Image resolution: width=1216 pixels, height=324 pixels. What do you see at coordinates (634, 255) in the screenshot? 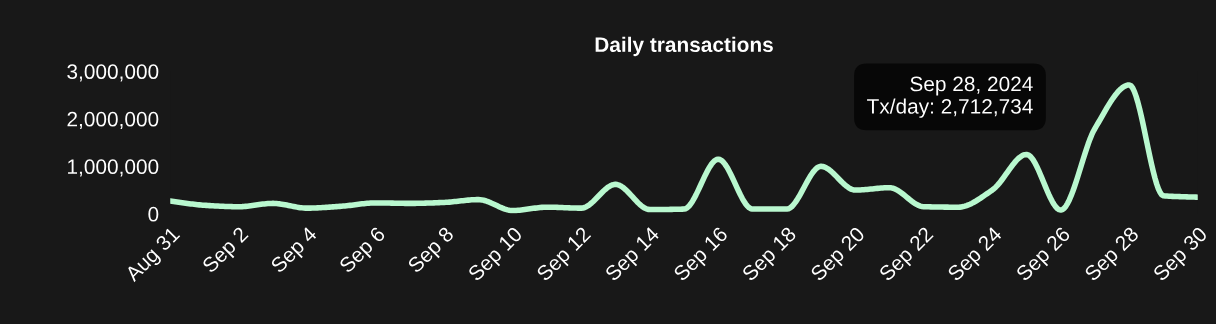
I see `x-tick-label: Sep 14` at bounding box center [634, 255].